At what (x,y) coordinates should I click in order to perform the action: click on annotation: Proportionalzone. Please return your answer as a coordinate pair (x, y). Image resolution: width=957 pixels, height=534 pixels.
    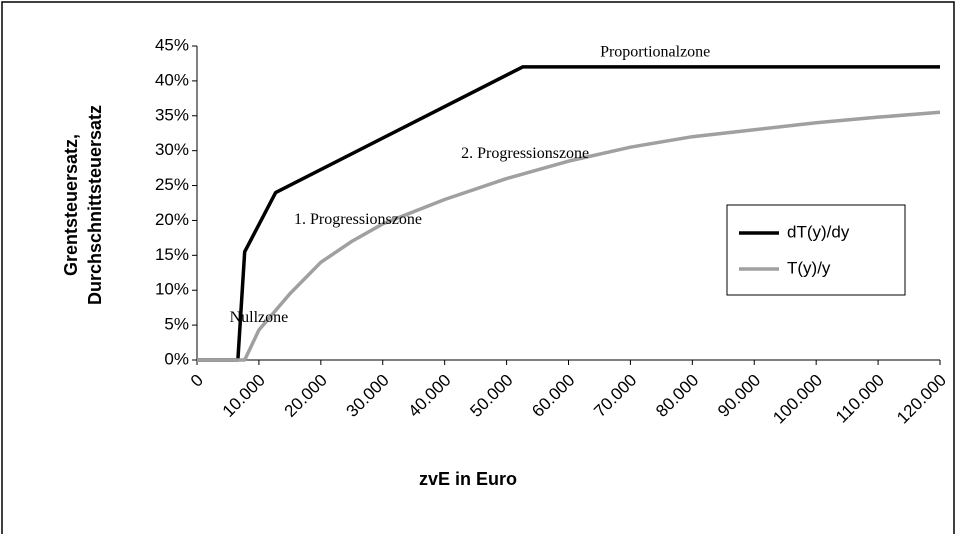
    Looking at the image, I should click on (655, 52).